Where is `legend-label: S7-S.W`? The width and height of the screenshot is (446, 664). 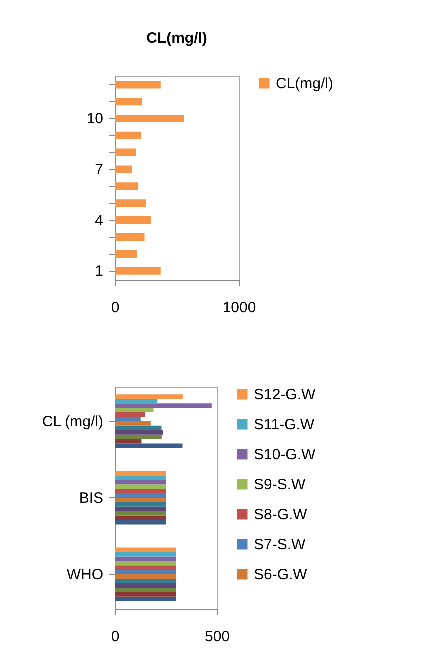 legend-label: S7-S.W is located at coordinates (280, 545).